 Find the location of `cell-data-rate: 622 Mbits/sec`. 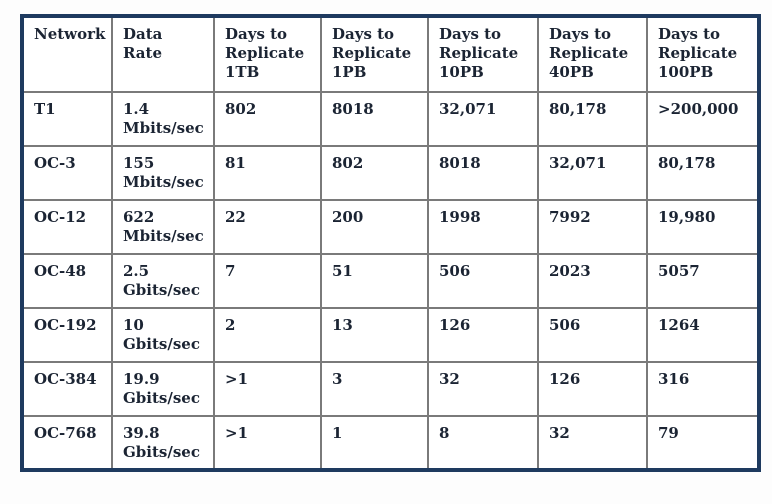

cell-data-rate: 622 Mbits/sec is located at coordinates (163, 227).